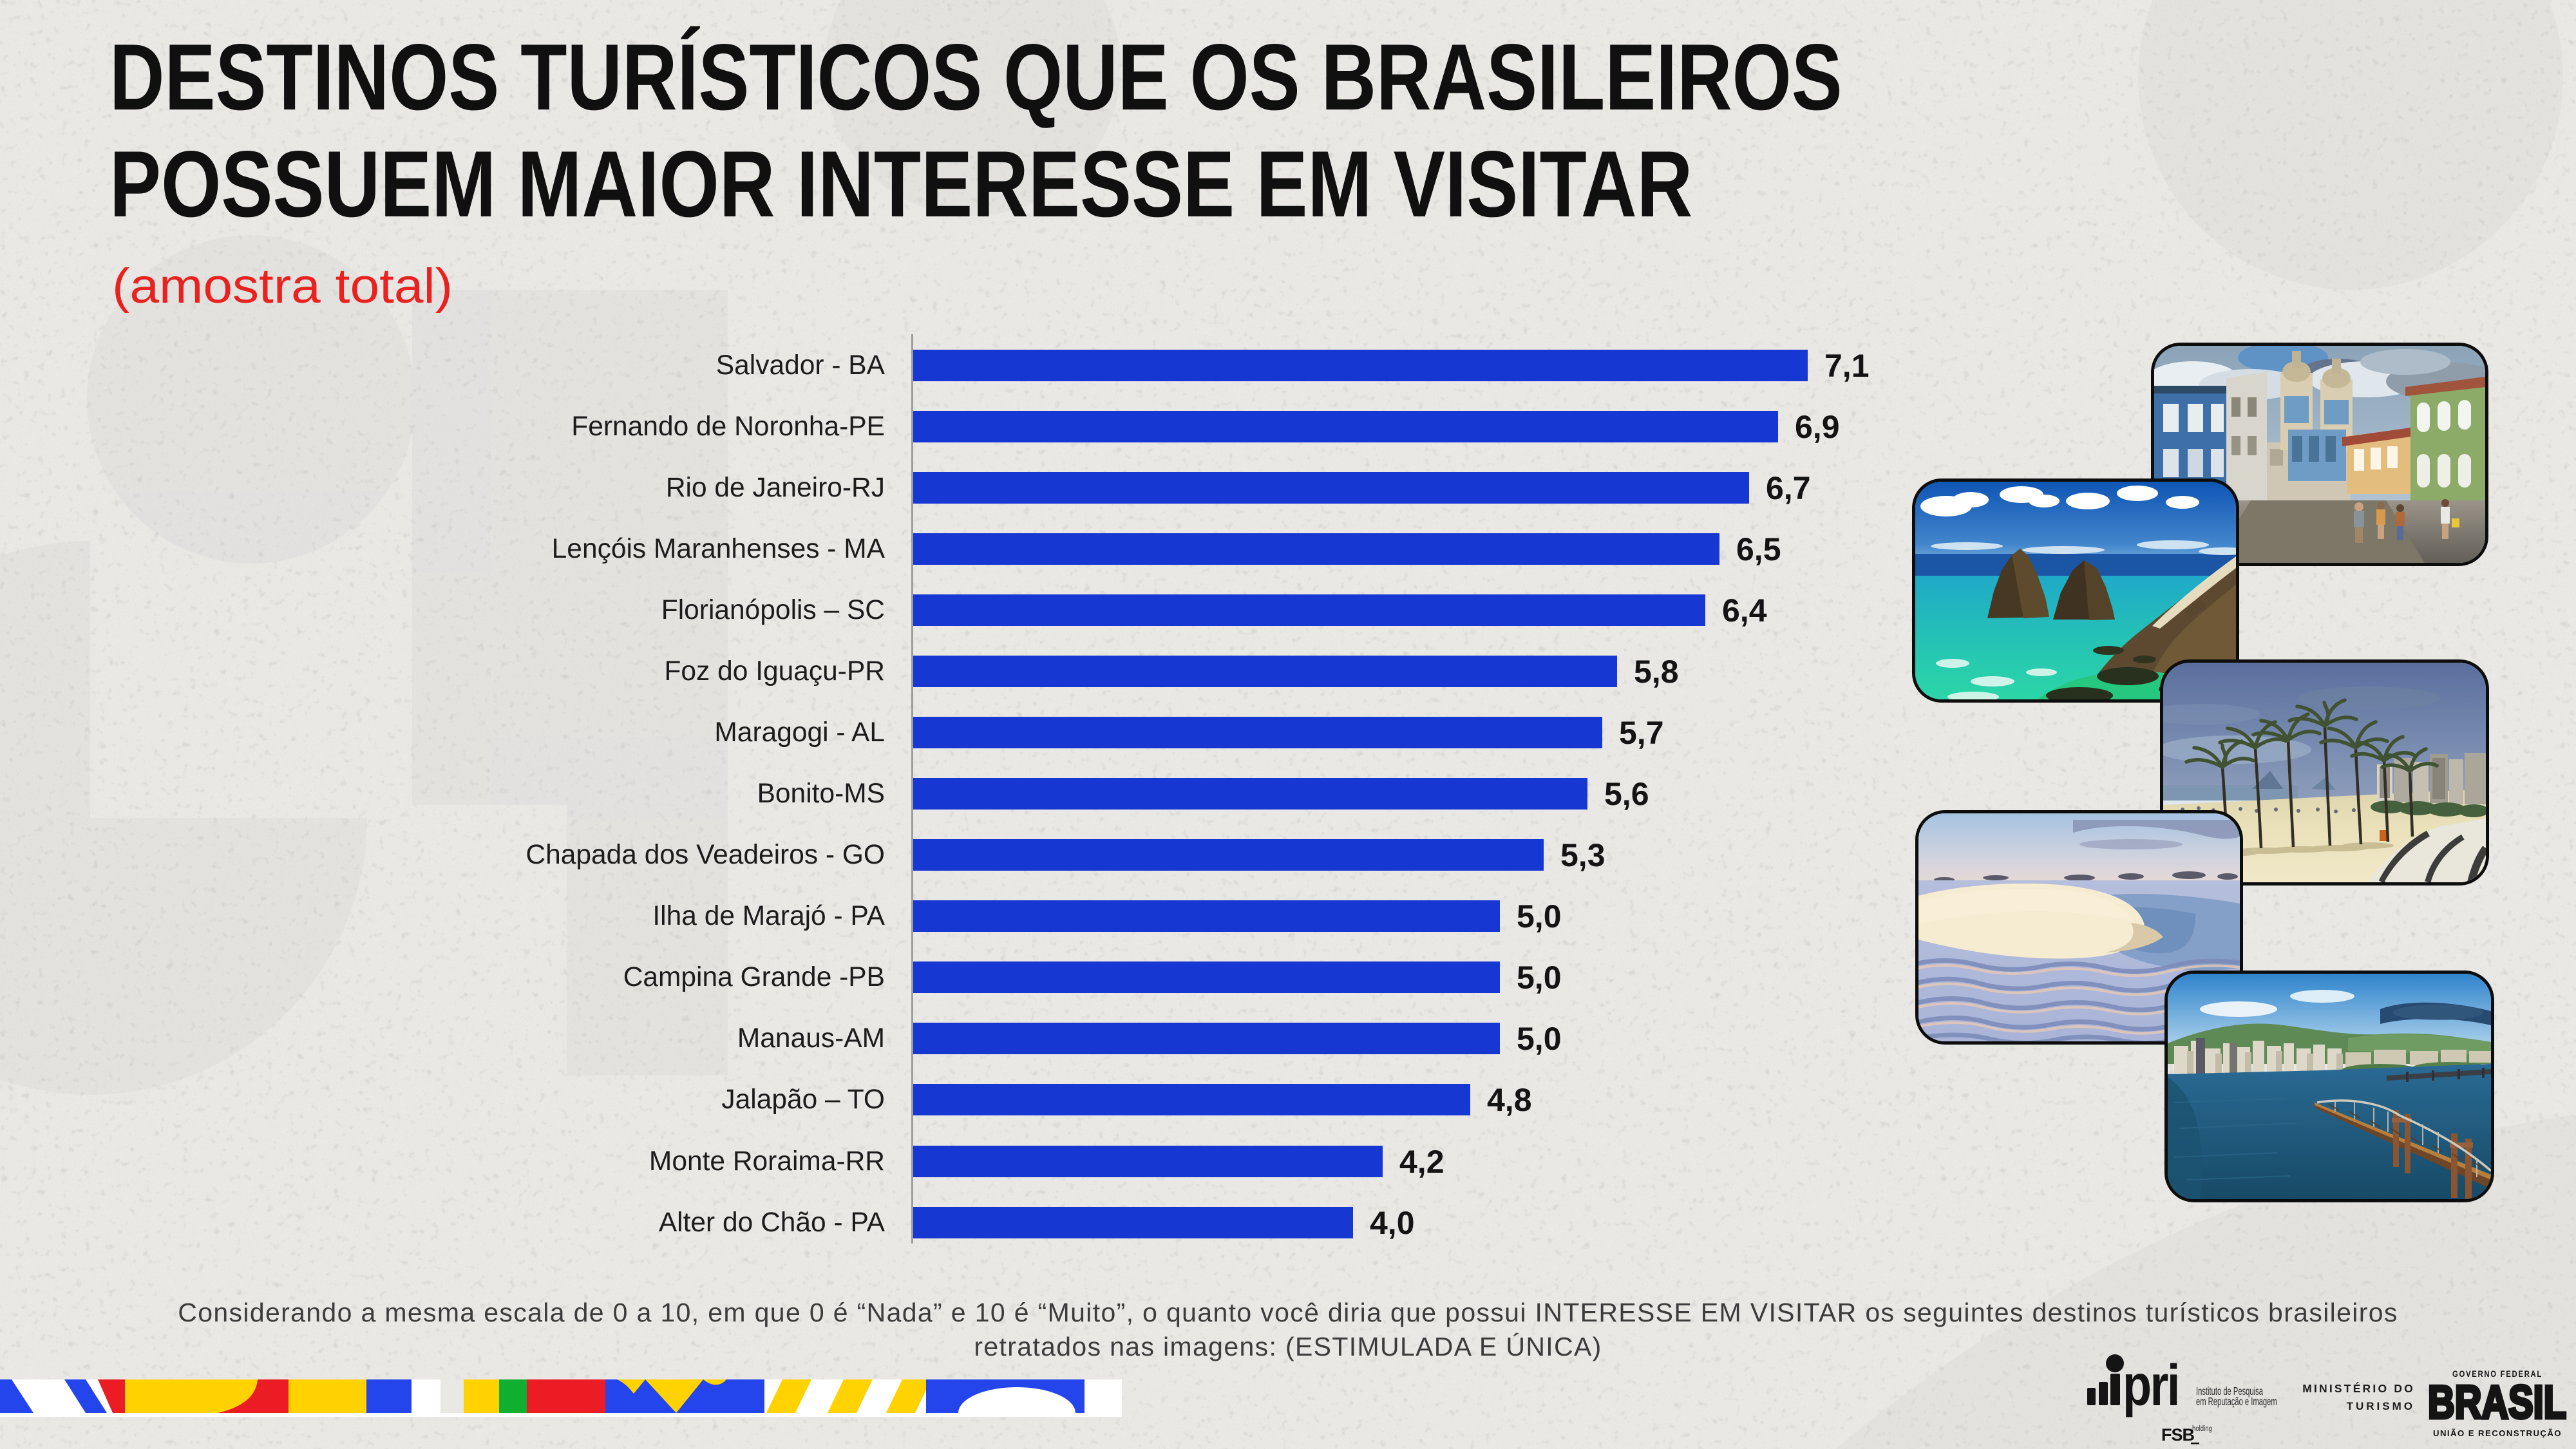  I want to click on svg-text: em Reputação e Imagem, so click(2236, 1402).